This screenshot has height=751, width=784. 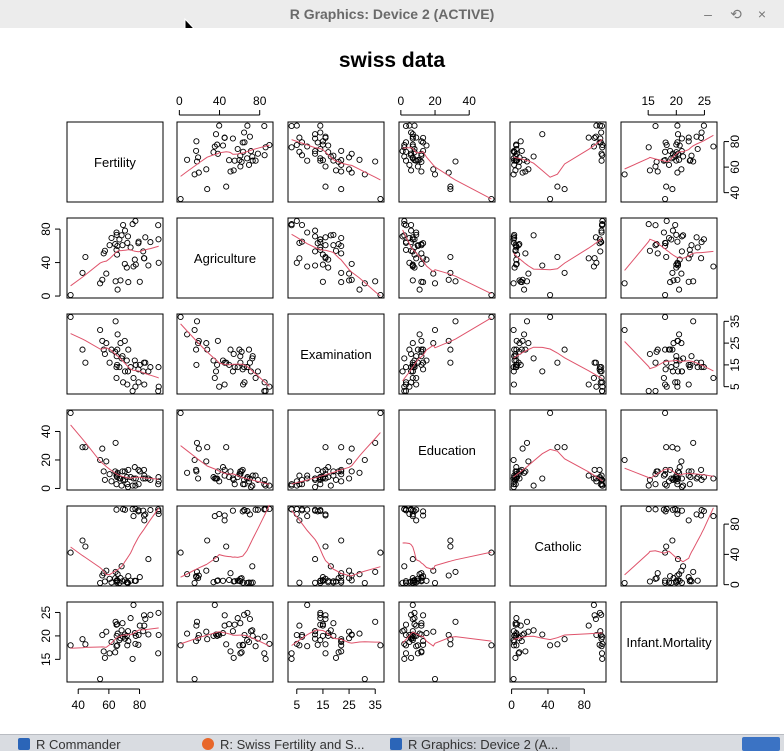 I want to click on minimize-button: –, so click(x=708, y=14).